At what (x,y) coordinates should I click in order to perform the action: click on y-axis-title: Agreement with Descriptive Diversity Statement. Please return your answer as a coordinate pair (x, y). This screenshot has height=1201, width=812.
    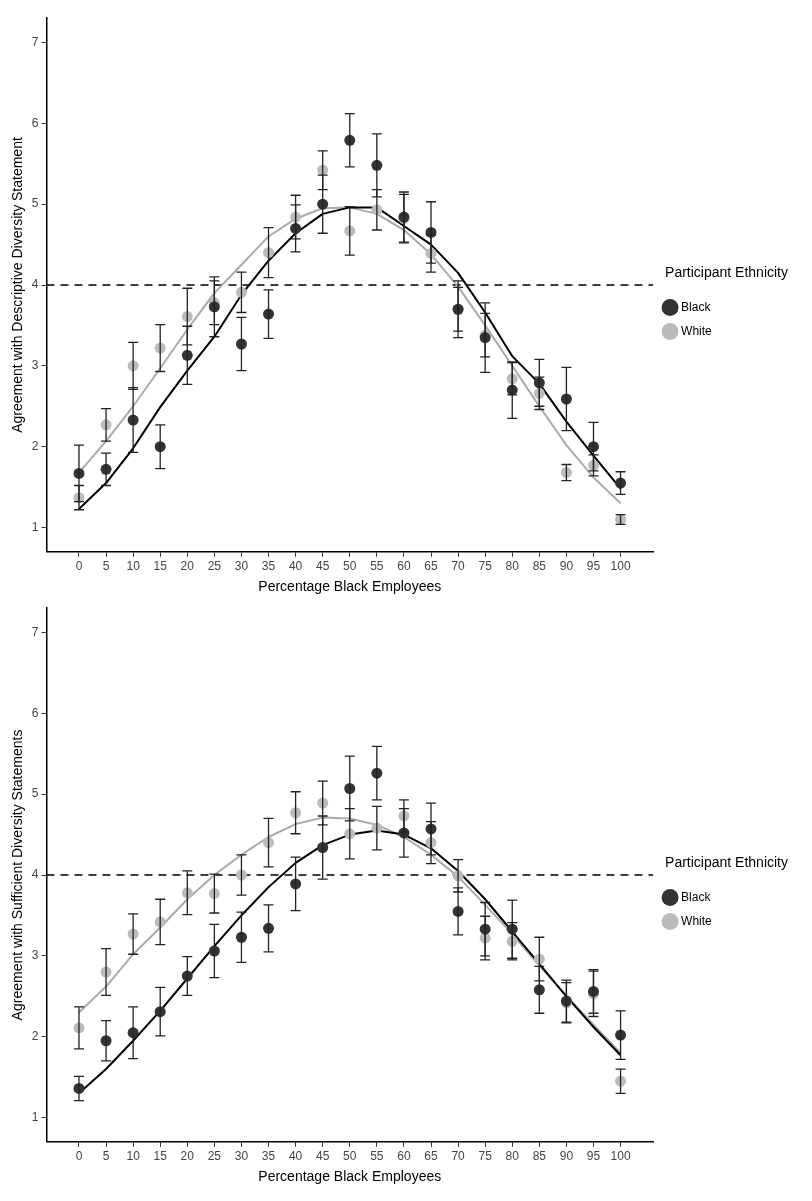
    Looking at the image, I should click on (17, 285).